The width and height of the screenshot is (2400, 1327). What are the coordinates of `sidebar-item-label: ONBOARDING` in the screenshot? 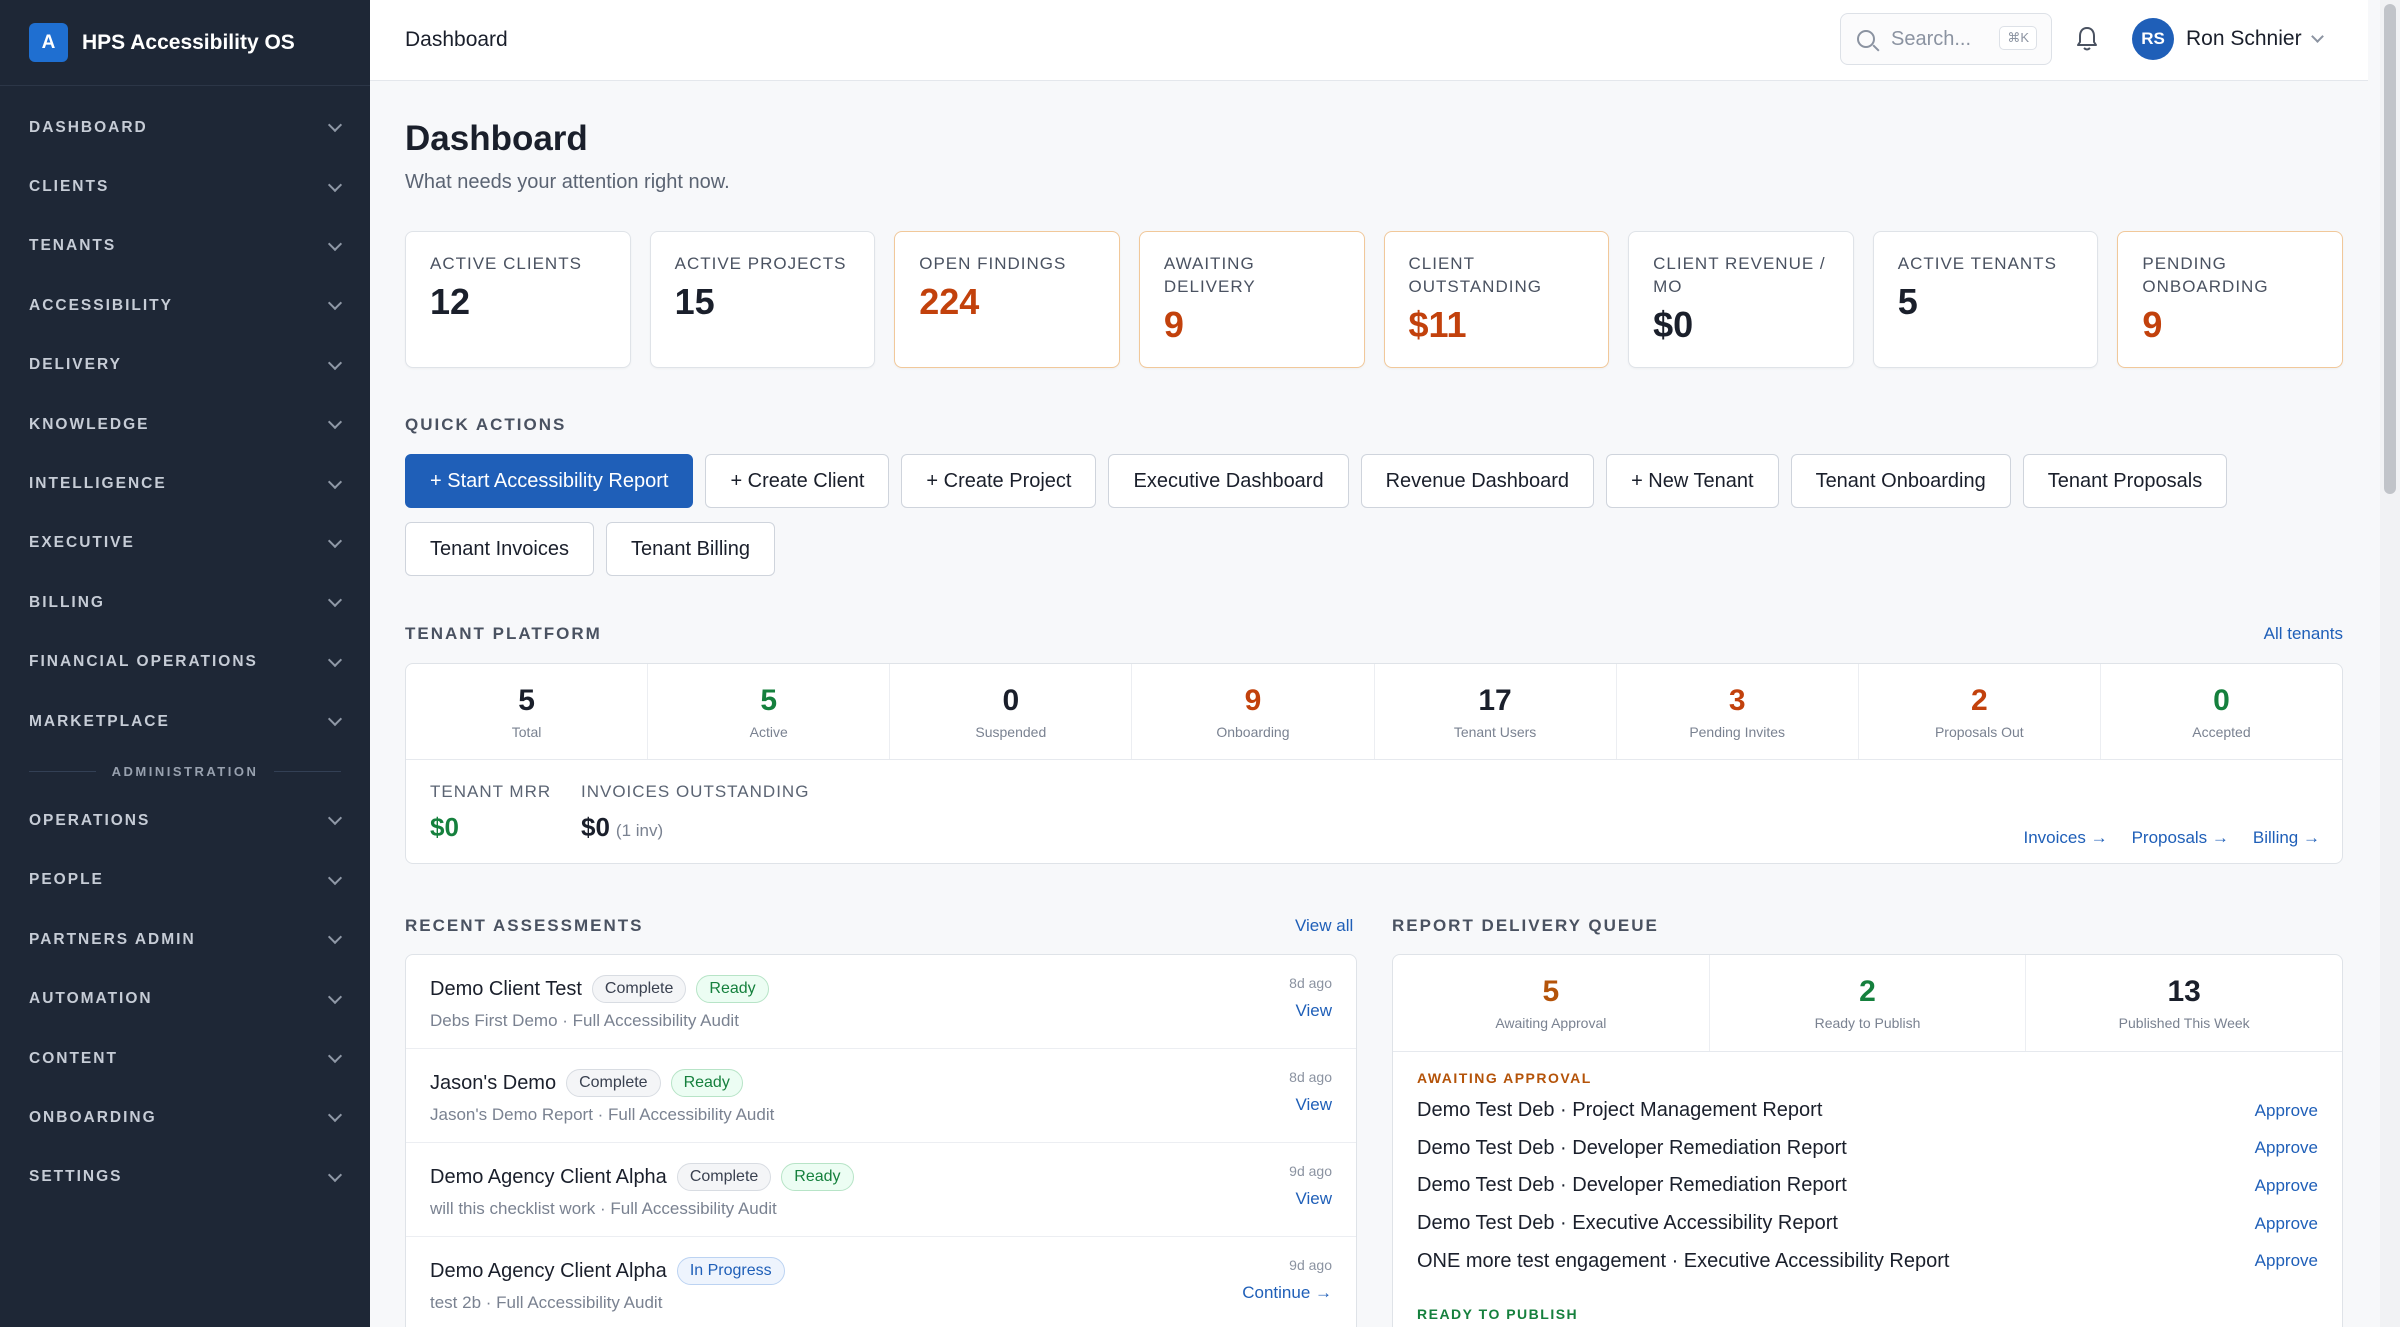 It's located at (93, 1117).